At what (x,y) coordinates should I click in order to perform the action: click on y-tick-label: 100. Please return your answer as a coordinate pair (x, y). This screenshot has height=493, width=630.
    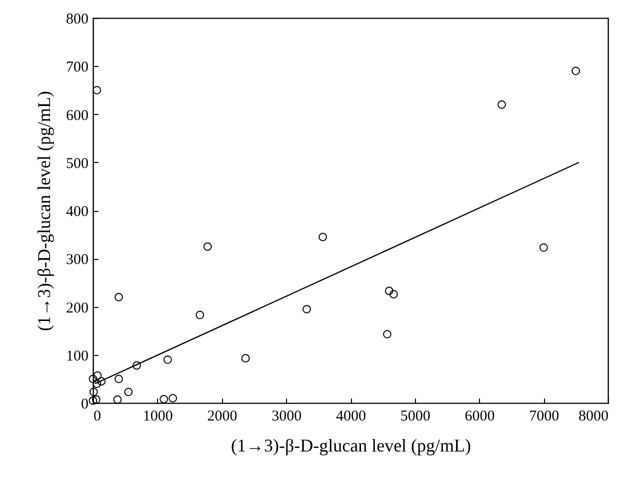
    Looking at the image, I should click on (77, 356).